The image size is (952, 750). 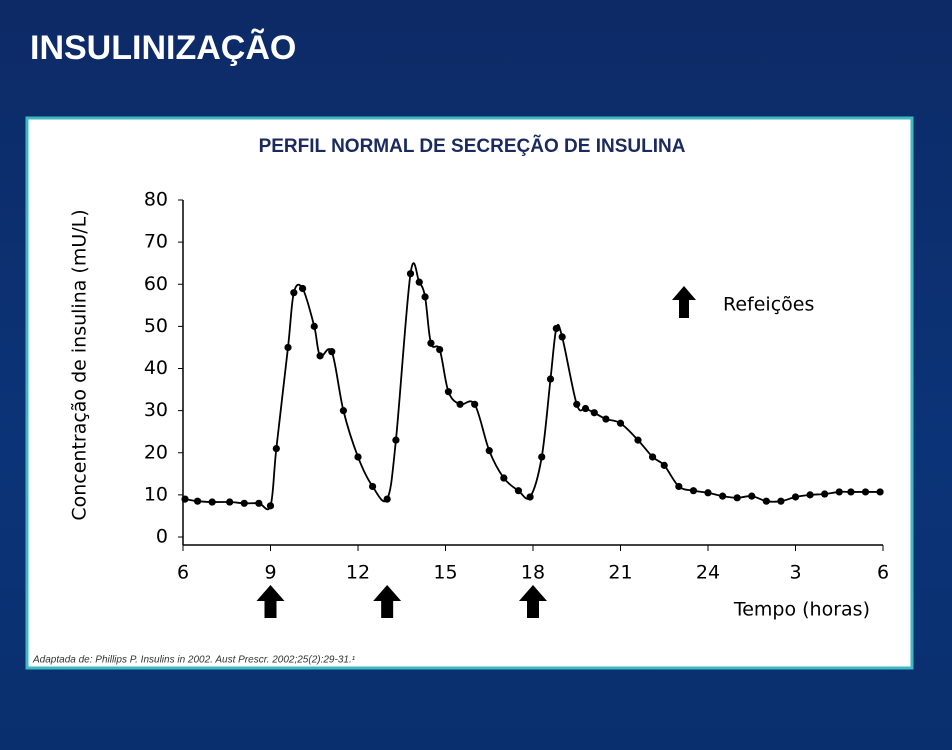 I want to click on slide-title: INSULINIZAÇÃO, so click(x=163, y=48).